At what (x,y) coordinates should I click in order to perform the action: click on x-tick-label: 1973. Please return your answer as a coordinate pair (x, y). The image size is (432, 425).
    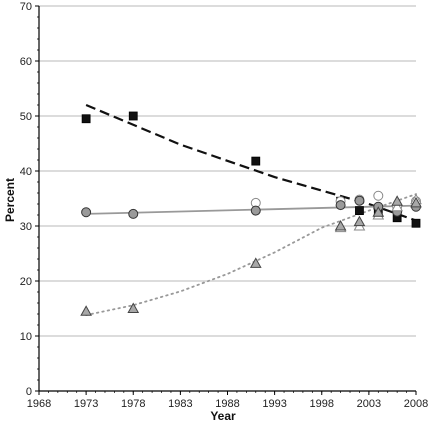
    Looking at the image, I should click on (86, 404).